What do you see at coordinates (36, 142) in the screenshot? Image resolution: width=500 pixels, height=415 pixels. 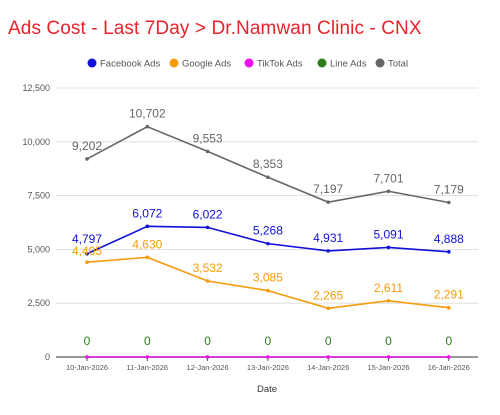 I see `y-tick-label: 10,000` at bounding box center [36, 142].